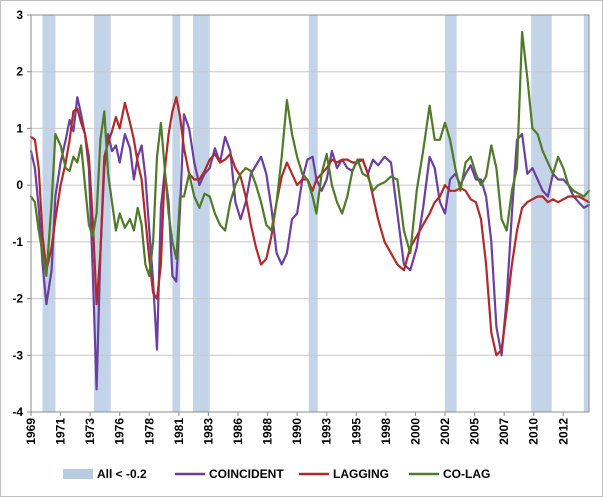 The width and height of the screenshot is (603, 502). Describe the element at coordinates (78, 474) in the screenshot. I see `legend-swatch-shading` at that location.